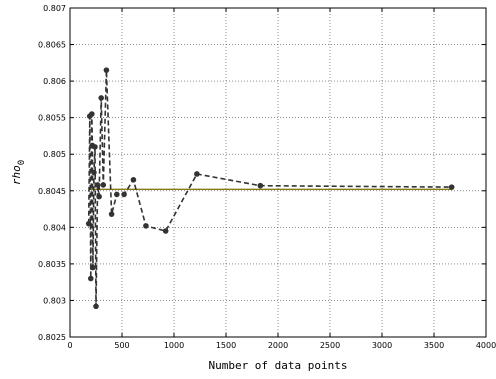 This screenshot has height=379, width=496. Describe the element at coordinates (434, 345) in the screenshot. I see `x-tick-label: 3500` at that location.